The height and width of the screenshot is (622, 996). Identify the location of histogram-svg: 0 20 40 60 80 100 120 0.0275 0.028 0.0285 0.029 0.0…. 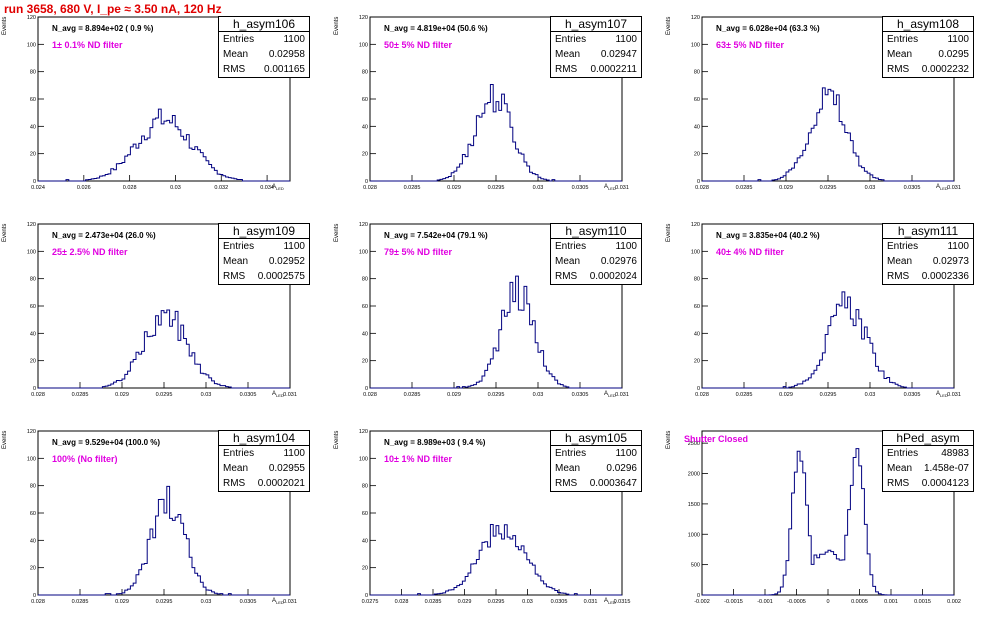
(495, 517).